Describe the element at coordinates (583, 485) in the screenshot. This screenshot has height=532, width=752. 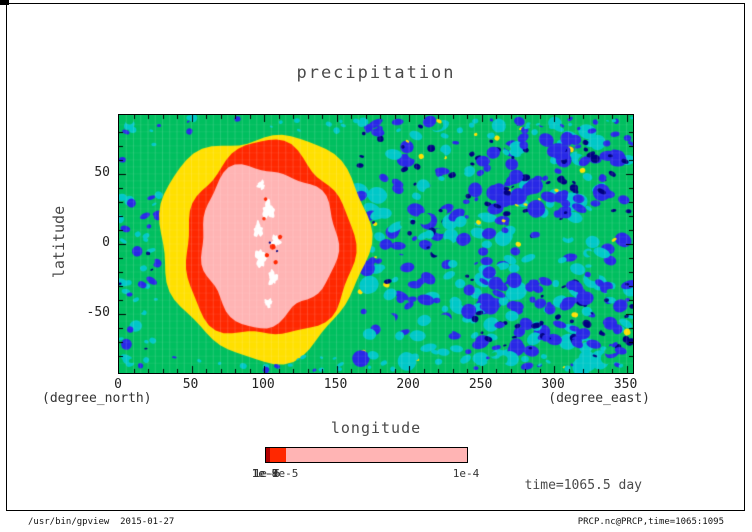
I see `time-annotation: time=1065.5 day` at that location.